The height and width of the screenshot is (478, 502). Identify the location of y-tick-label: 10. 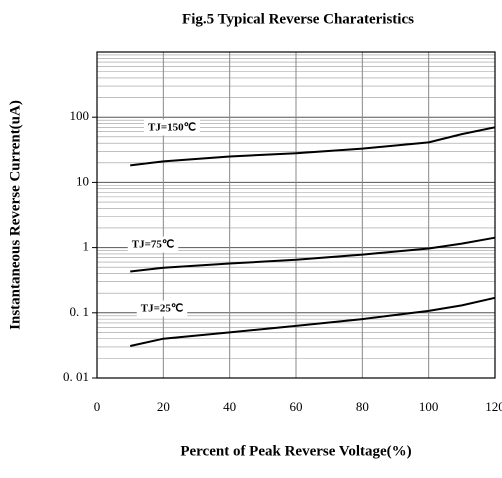
(82, 180).